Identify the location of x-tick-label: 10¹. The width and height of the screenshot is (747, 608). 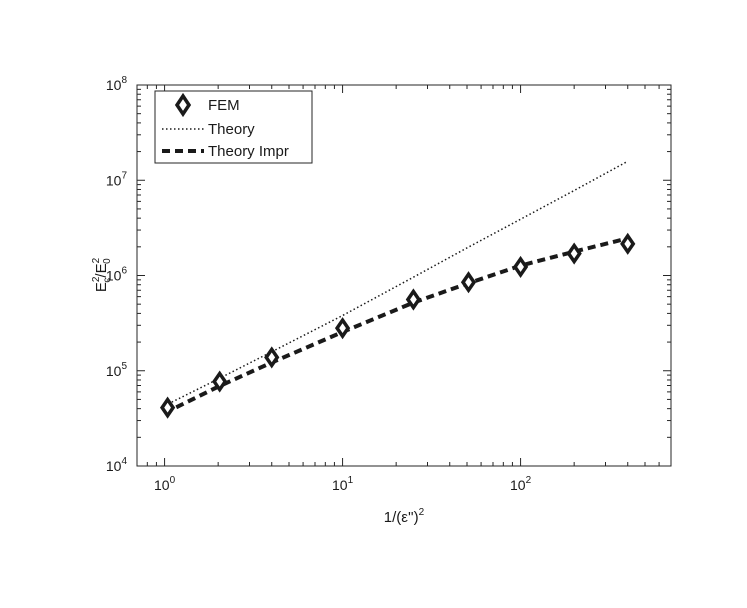
(343, 484).